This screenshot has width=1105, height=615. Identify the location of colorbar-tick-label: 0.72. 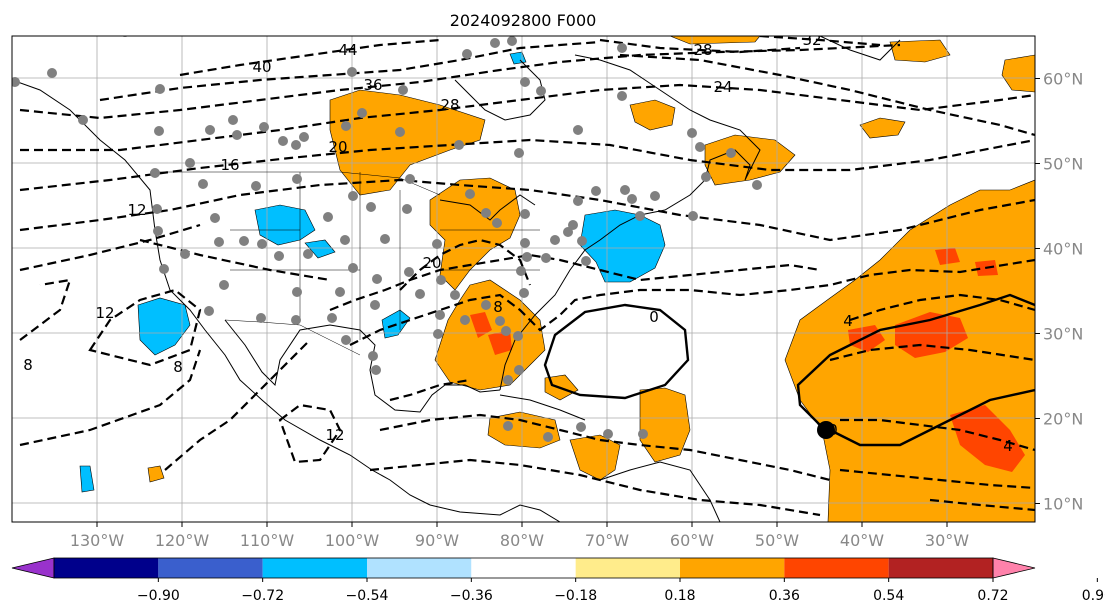
(992, 596).